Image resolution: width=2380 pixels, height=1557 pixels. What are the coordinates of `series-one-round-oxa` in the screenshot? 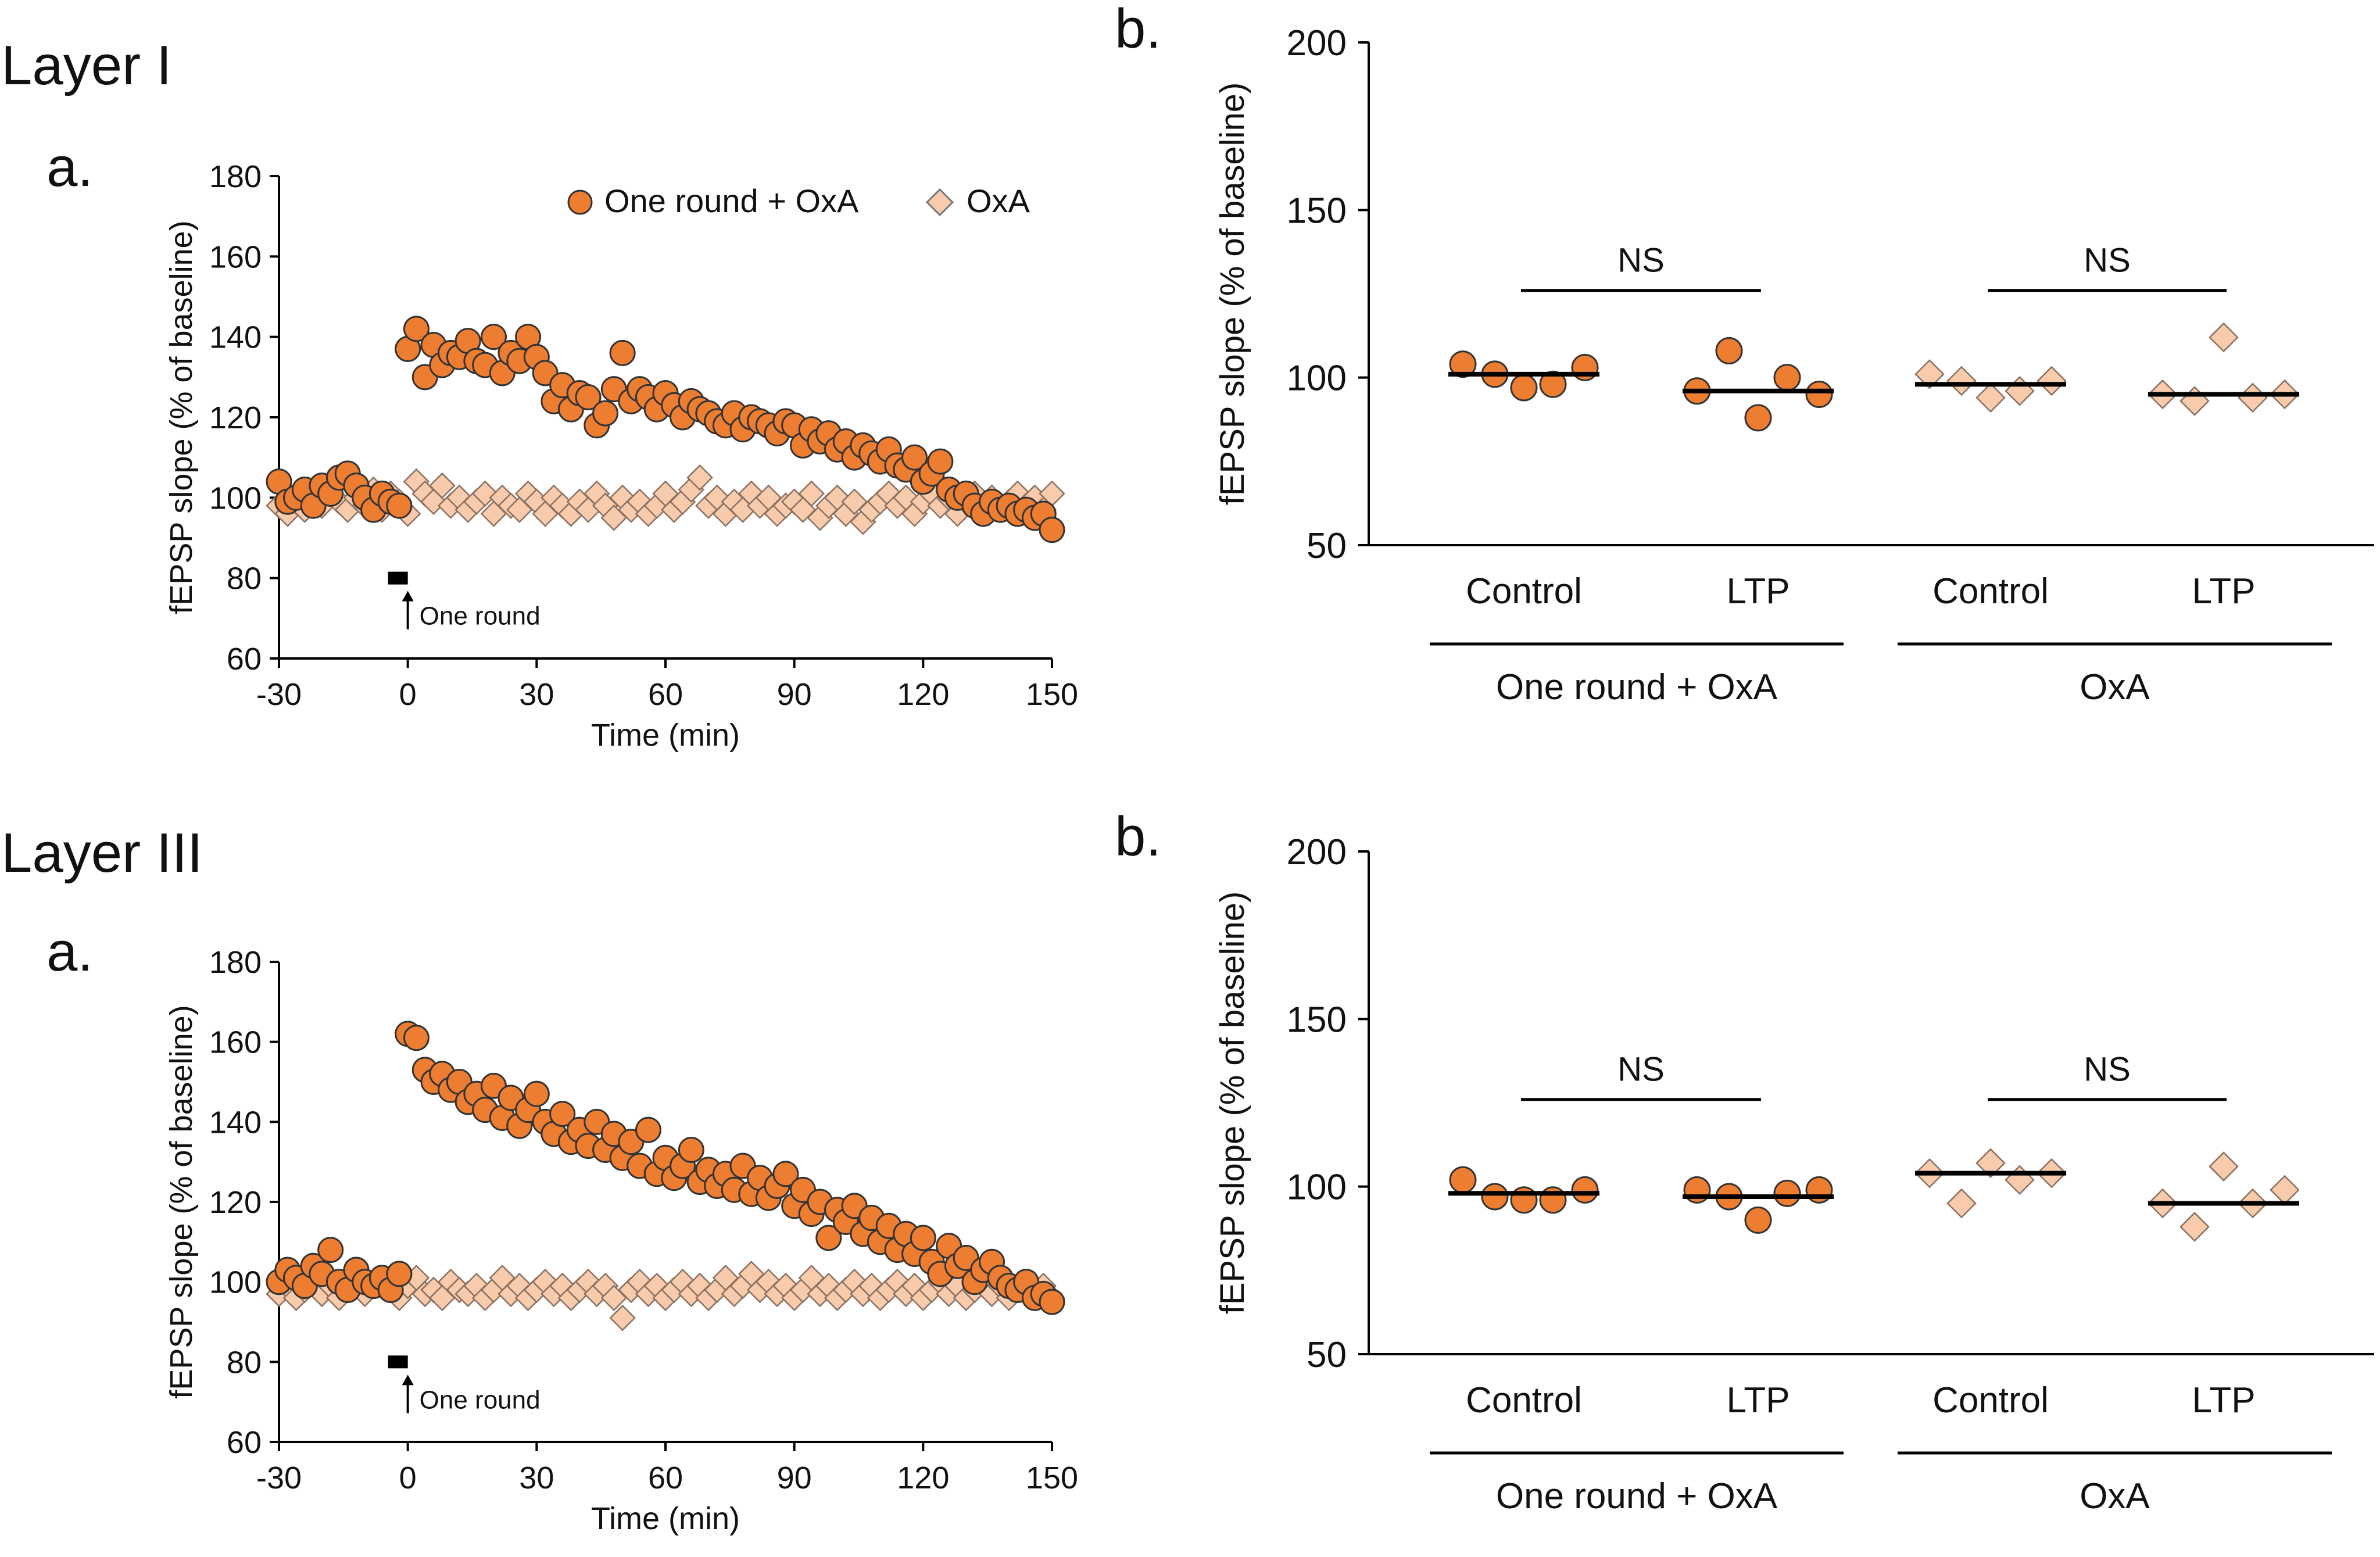 It's located at (666, 1168).